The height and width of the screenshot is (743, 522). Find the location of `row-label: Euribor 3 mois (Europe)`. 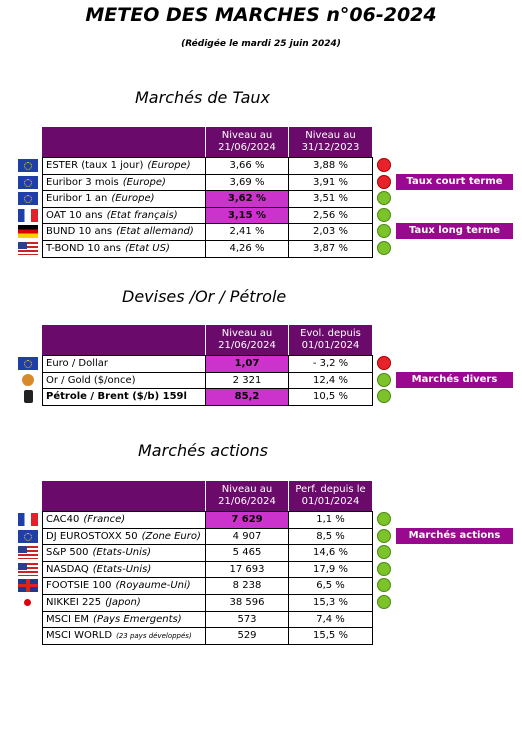

row-label: Euribor 3 mois (Europe) is located at coordinates (124, 182).